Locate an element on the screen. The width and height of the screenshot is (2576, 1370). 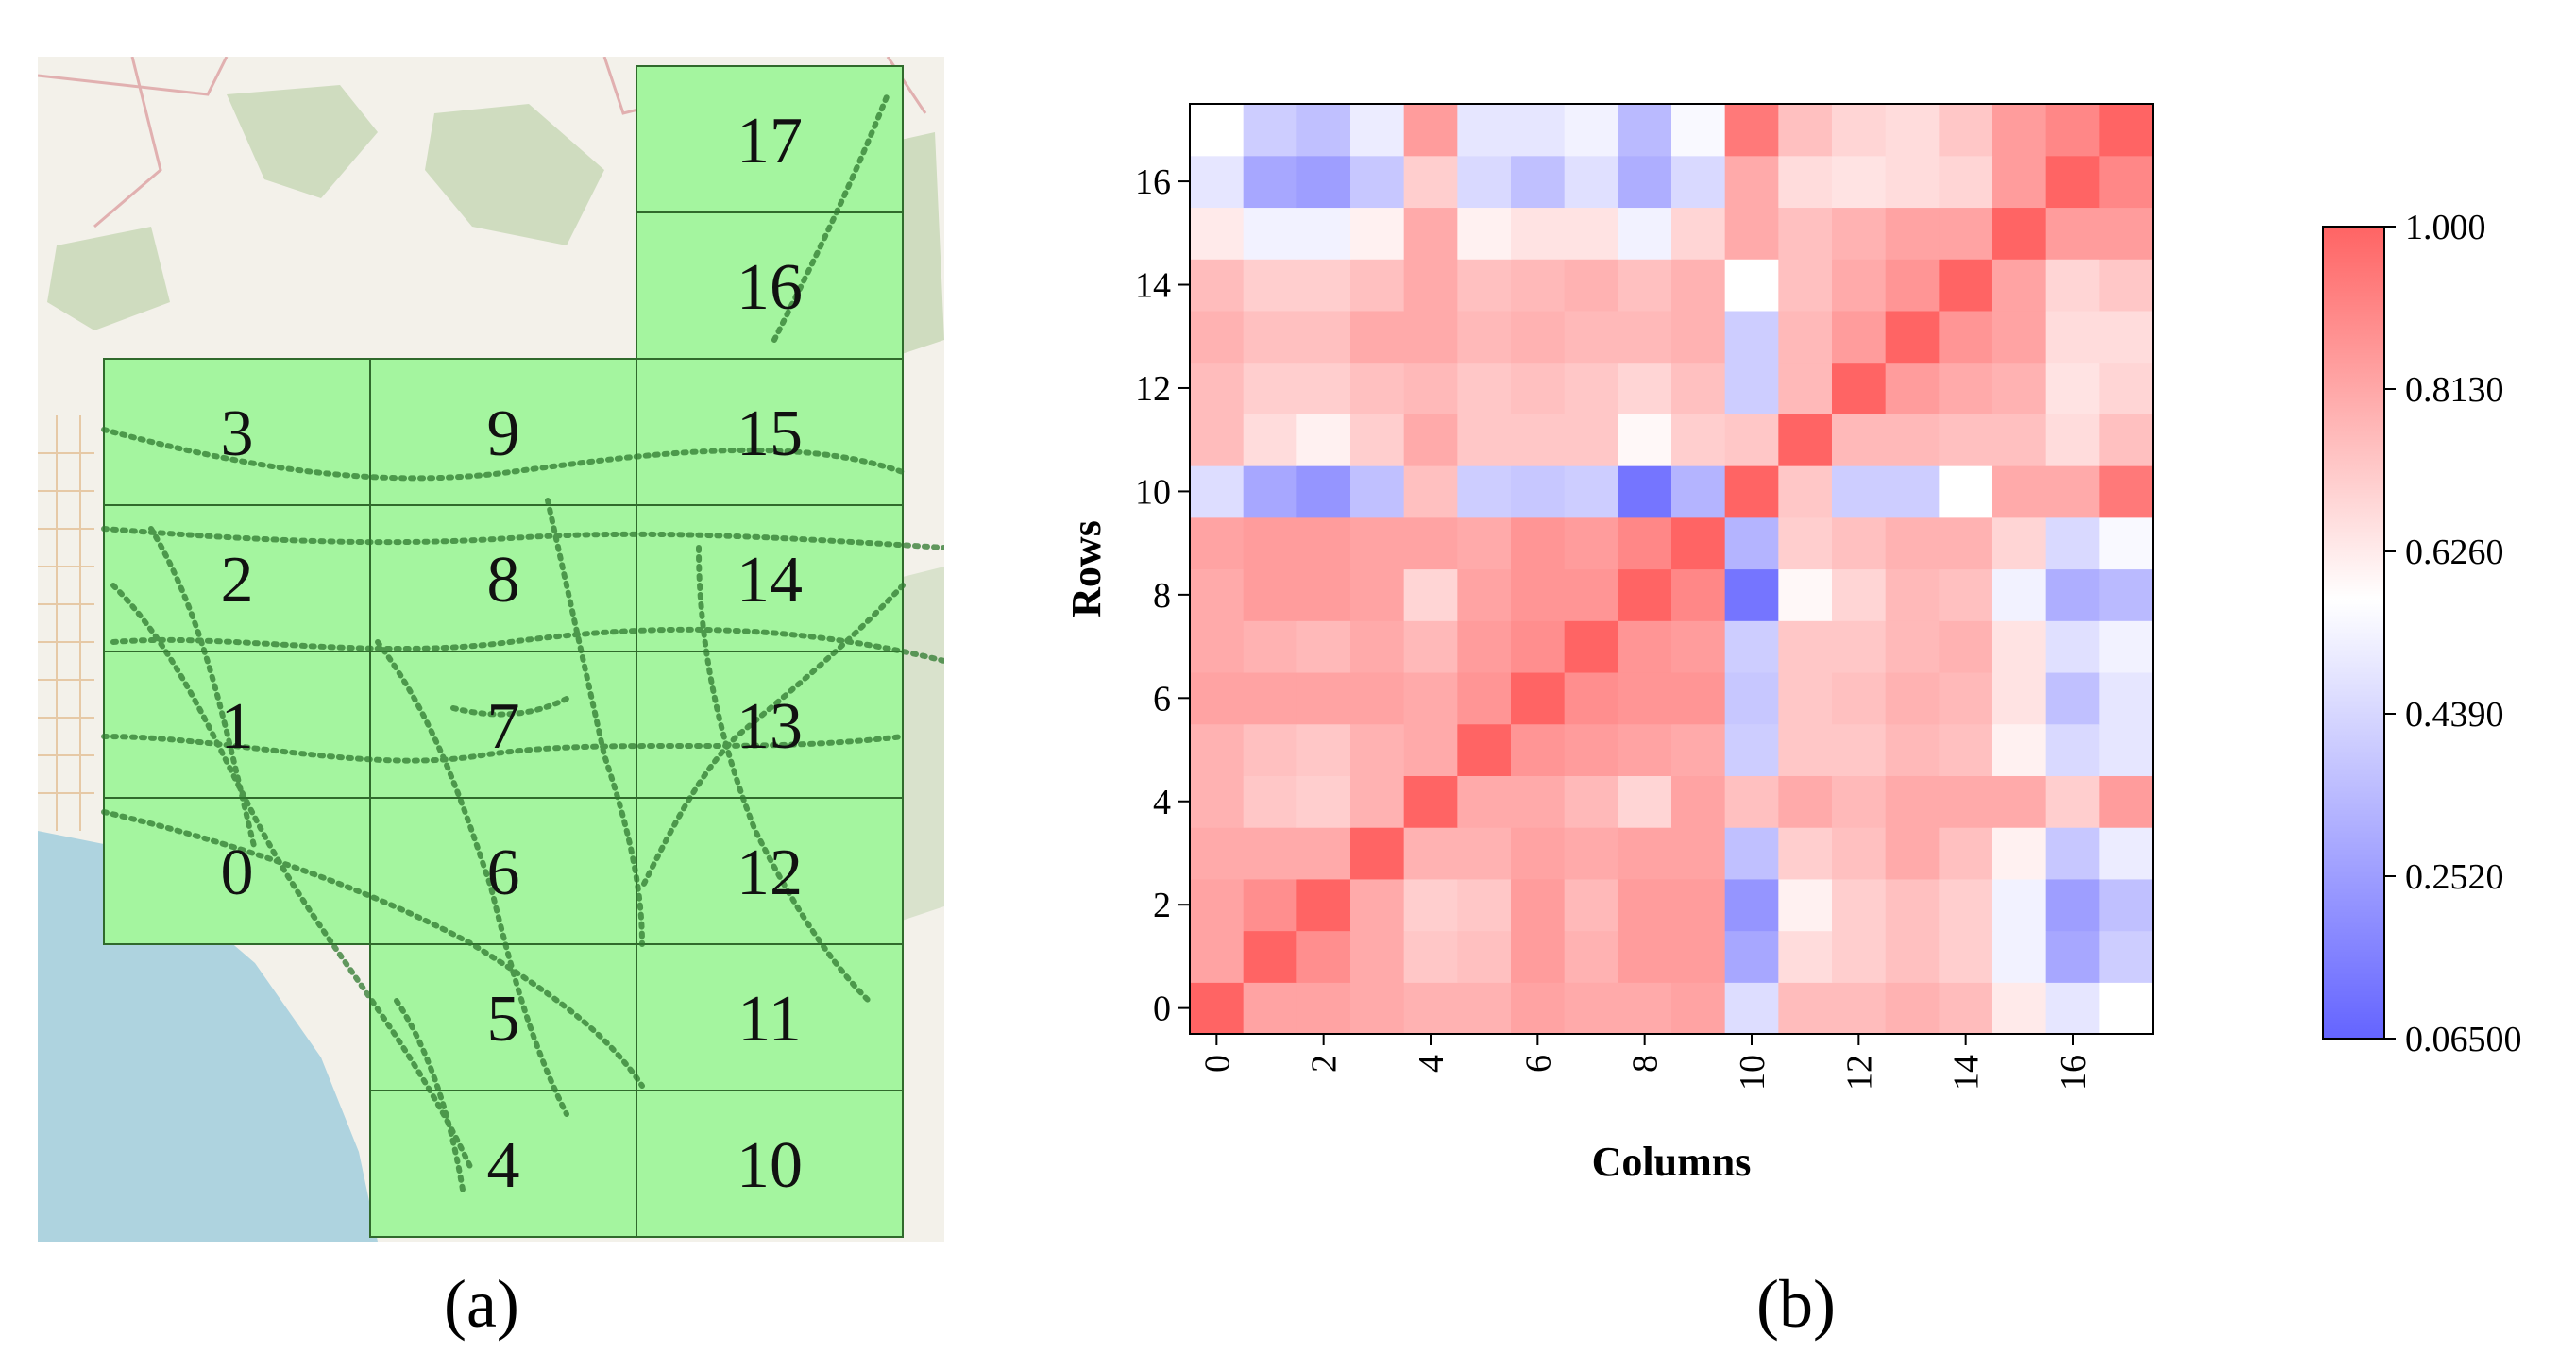
colorbar-tick-label: 1.000 is located at coordinates (2445, 227).